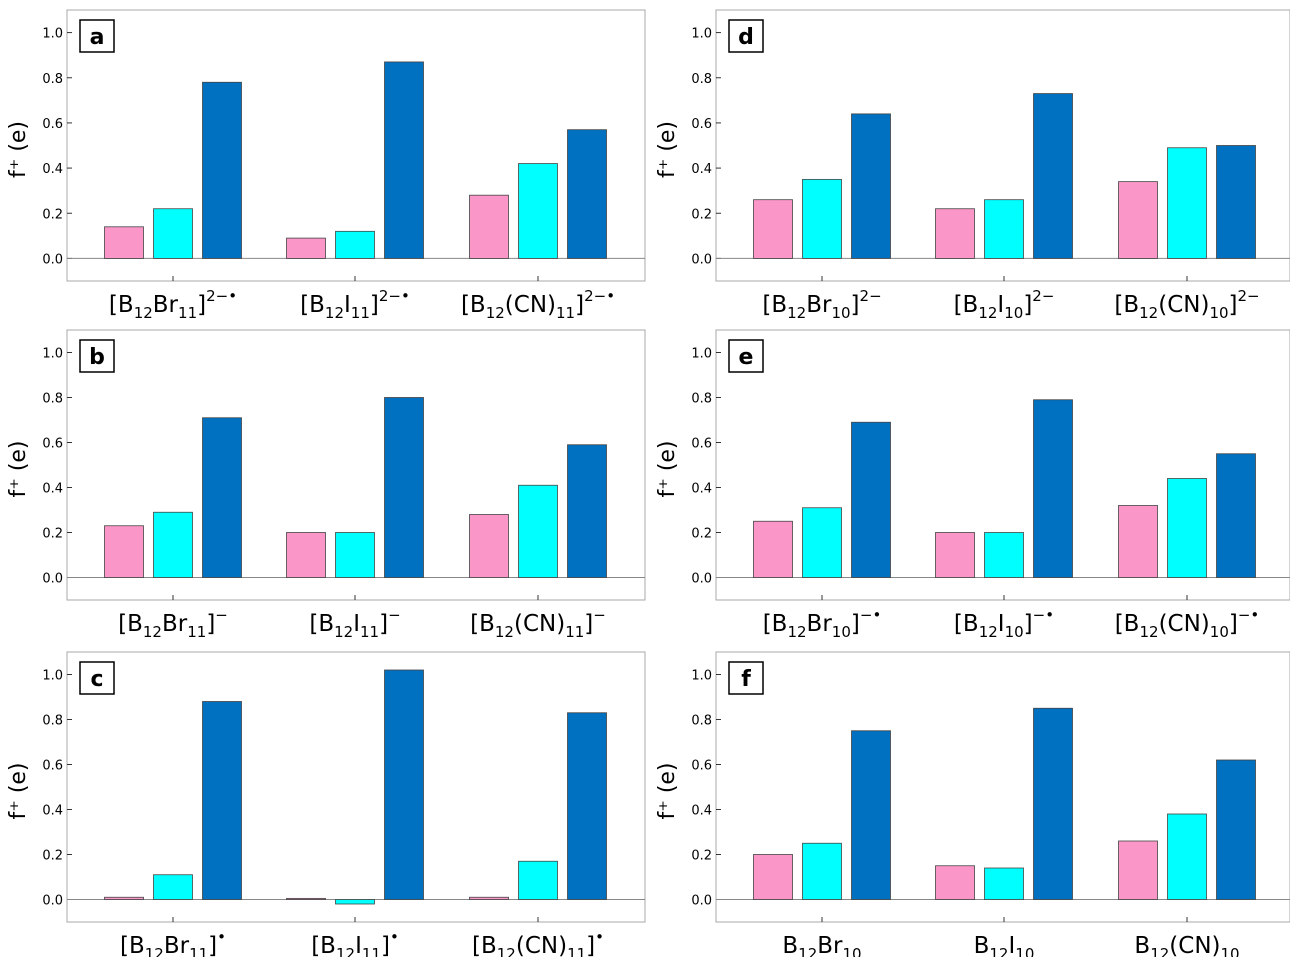 The height and width of the screenshot is (957, 1290). Describe the element at coordinates (355, 304) in the screenshot. I see `x-category-label: [B12I11]2−•` at that location.